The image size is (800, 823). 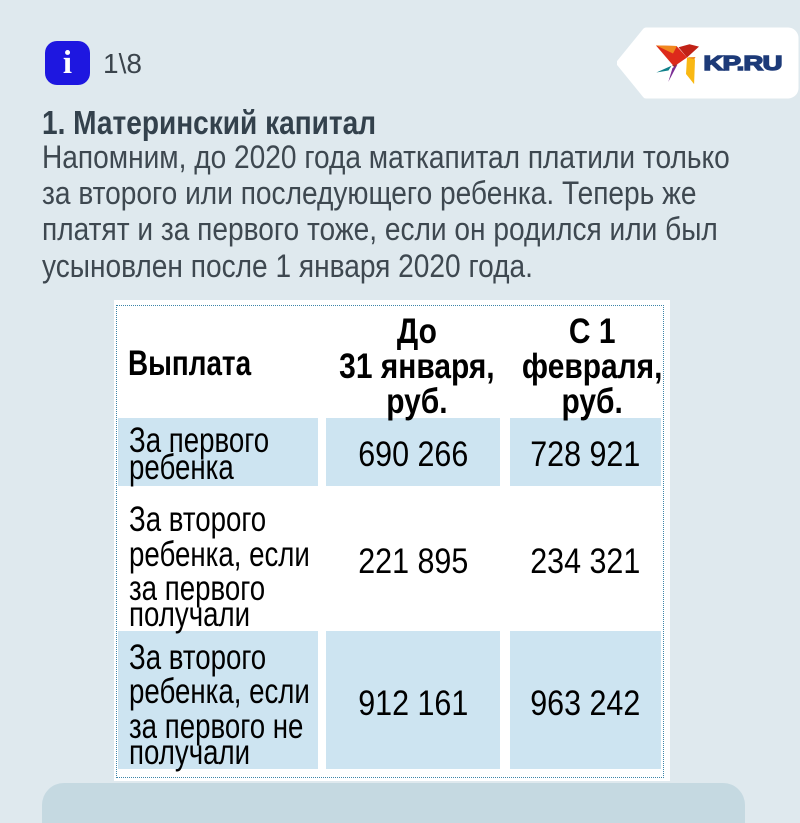 What do you see at coordinates (743, 63) in the screenshot?
I see `svg-text: KP.RU` at bounding box center [743, 63].